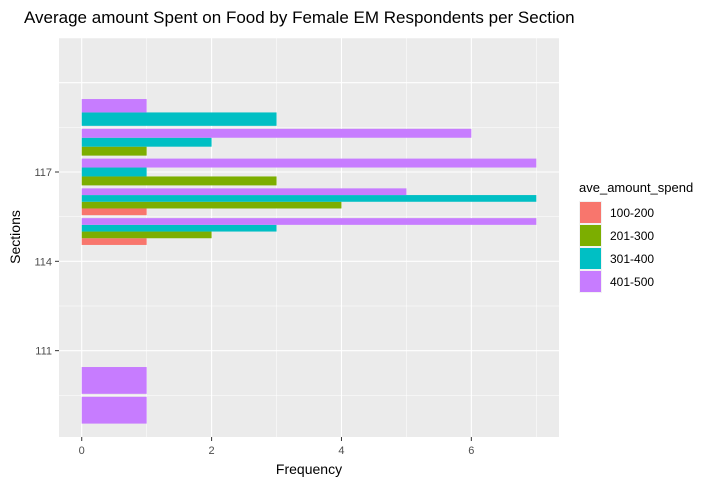 This screenshot has height=484, width=723. I want to click on legend-label-401-500: 401-500, so click(632, 282).